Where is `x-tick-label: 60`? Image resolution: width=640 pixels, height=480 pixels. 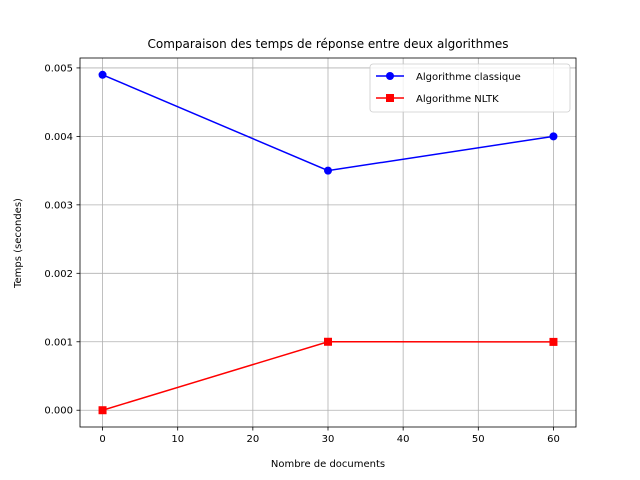
x-tick-label: 60 is located at coordinates (553, 439).